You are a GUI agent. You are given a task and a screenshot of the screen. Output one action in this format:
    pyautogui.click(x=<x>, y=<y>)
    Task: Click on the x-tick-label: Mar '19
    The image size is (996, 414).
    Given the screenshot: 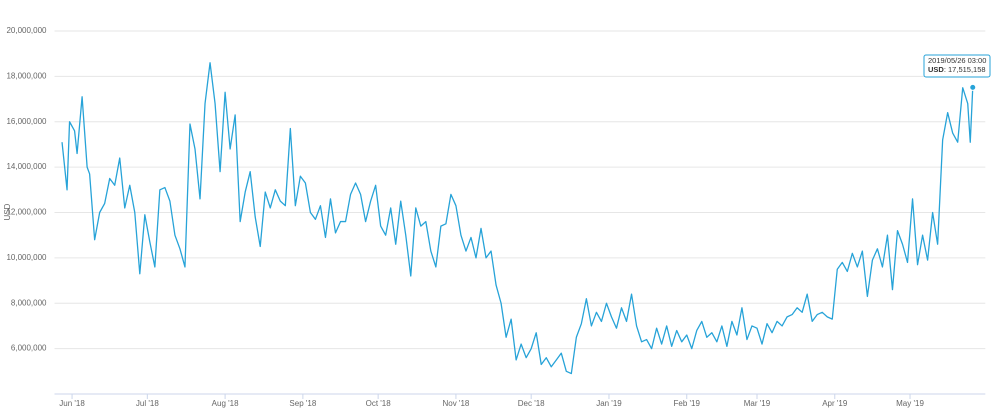 What is the action you would take?
    pyautogui.click(x=757, y=403)
    